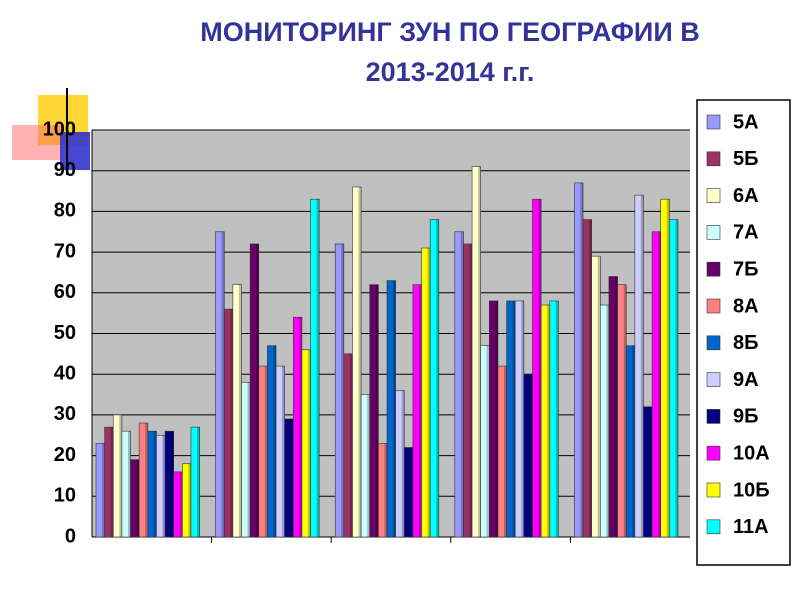  What do you see at coordinates (746, 196) in the screenshot?
I see `legend-label: 6А` at bounding box center [746, 196].